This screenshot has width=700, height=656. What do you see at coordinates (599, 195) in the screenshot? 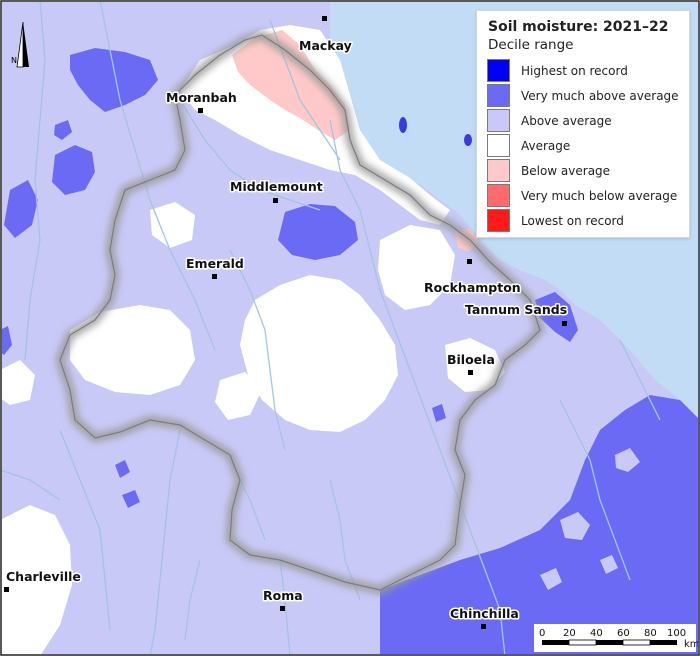
I see `legend-label: Very much below average` at bounding box center [599, 195].